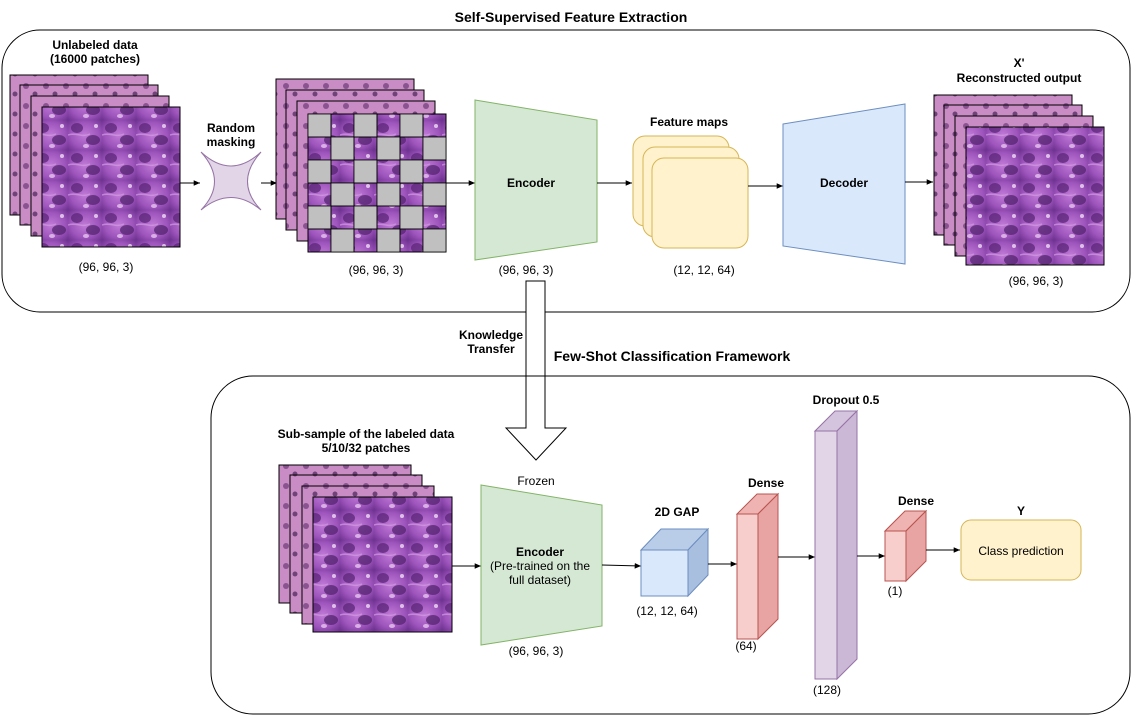  I want to click on class-prediction-box, so click(1021, 550).